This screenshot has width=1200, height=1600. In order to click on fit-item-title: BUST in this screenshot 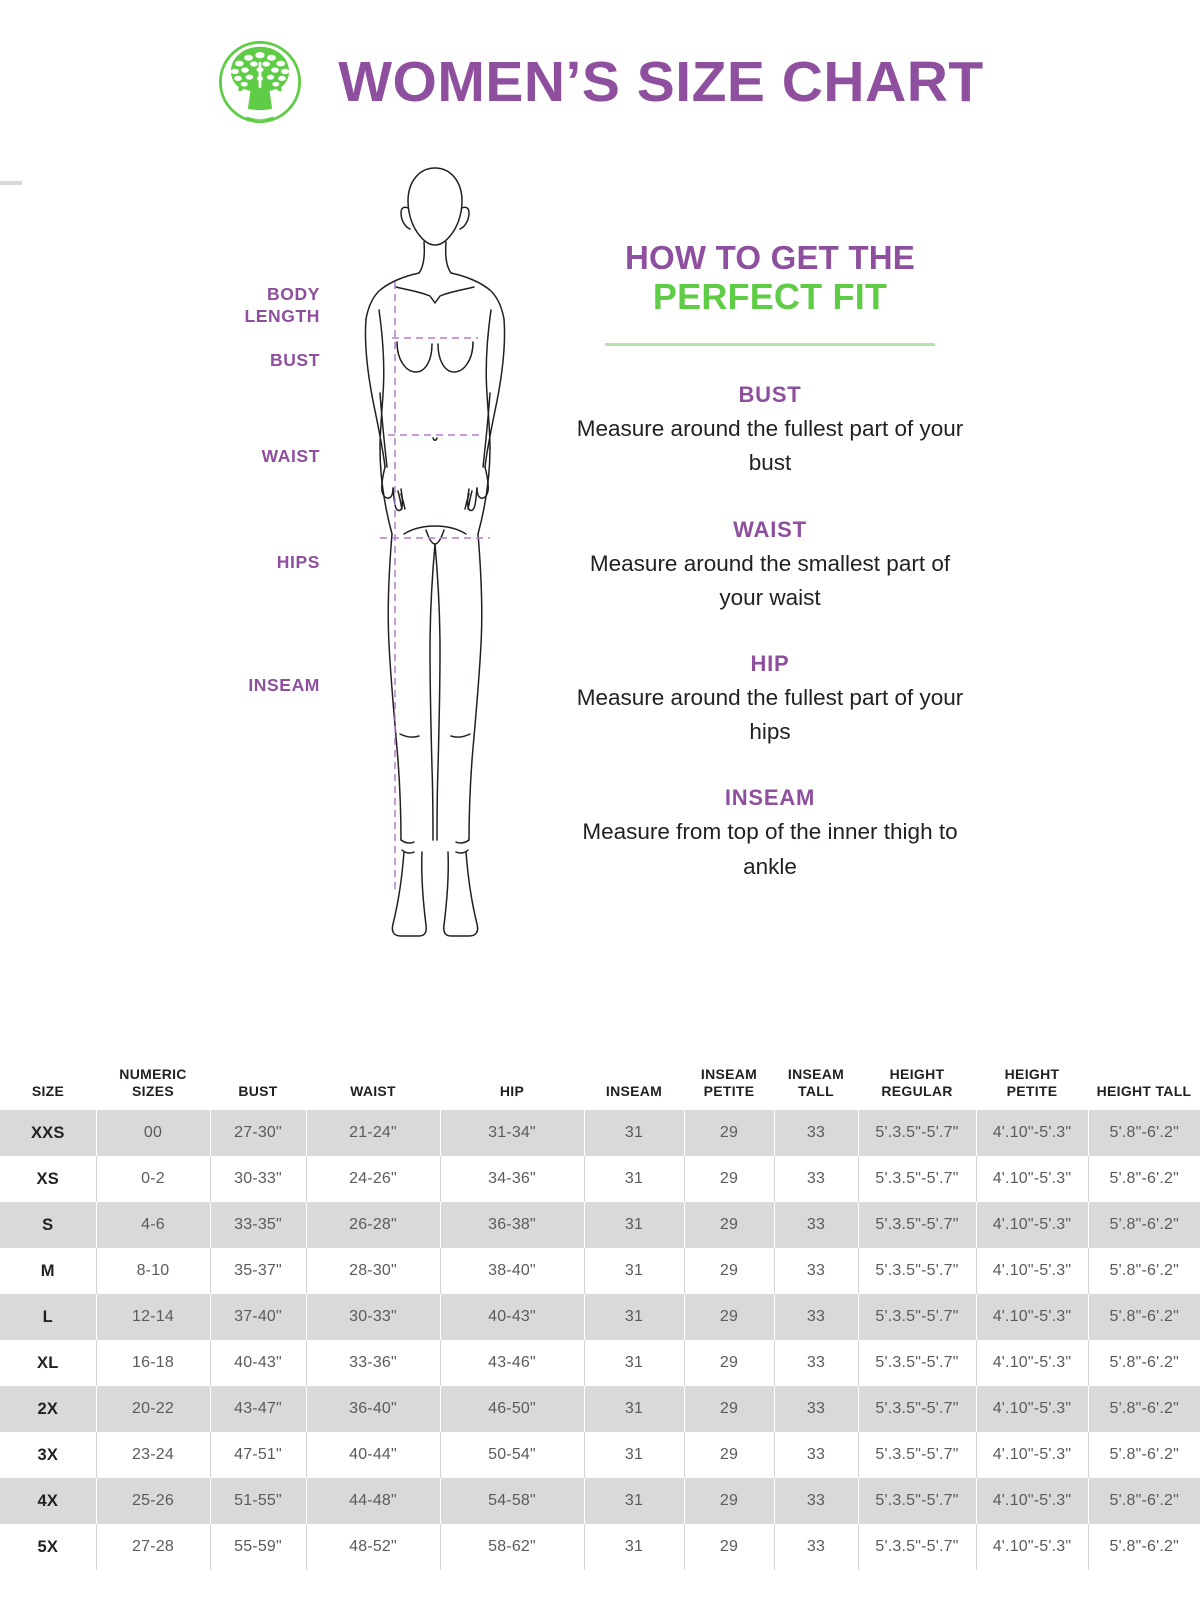, I will do `click(770, 395)`.